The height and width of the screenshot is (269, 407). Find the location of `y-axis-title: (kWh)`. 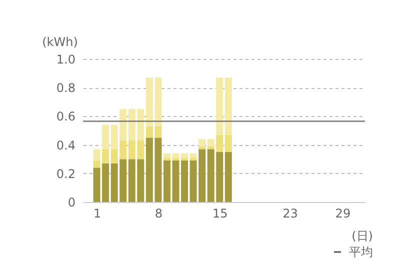

y-axis-title: (kWh) is located at coordinates (60, 42).